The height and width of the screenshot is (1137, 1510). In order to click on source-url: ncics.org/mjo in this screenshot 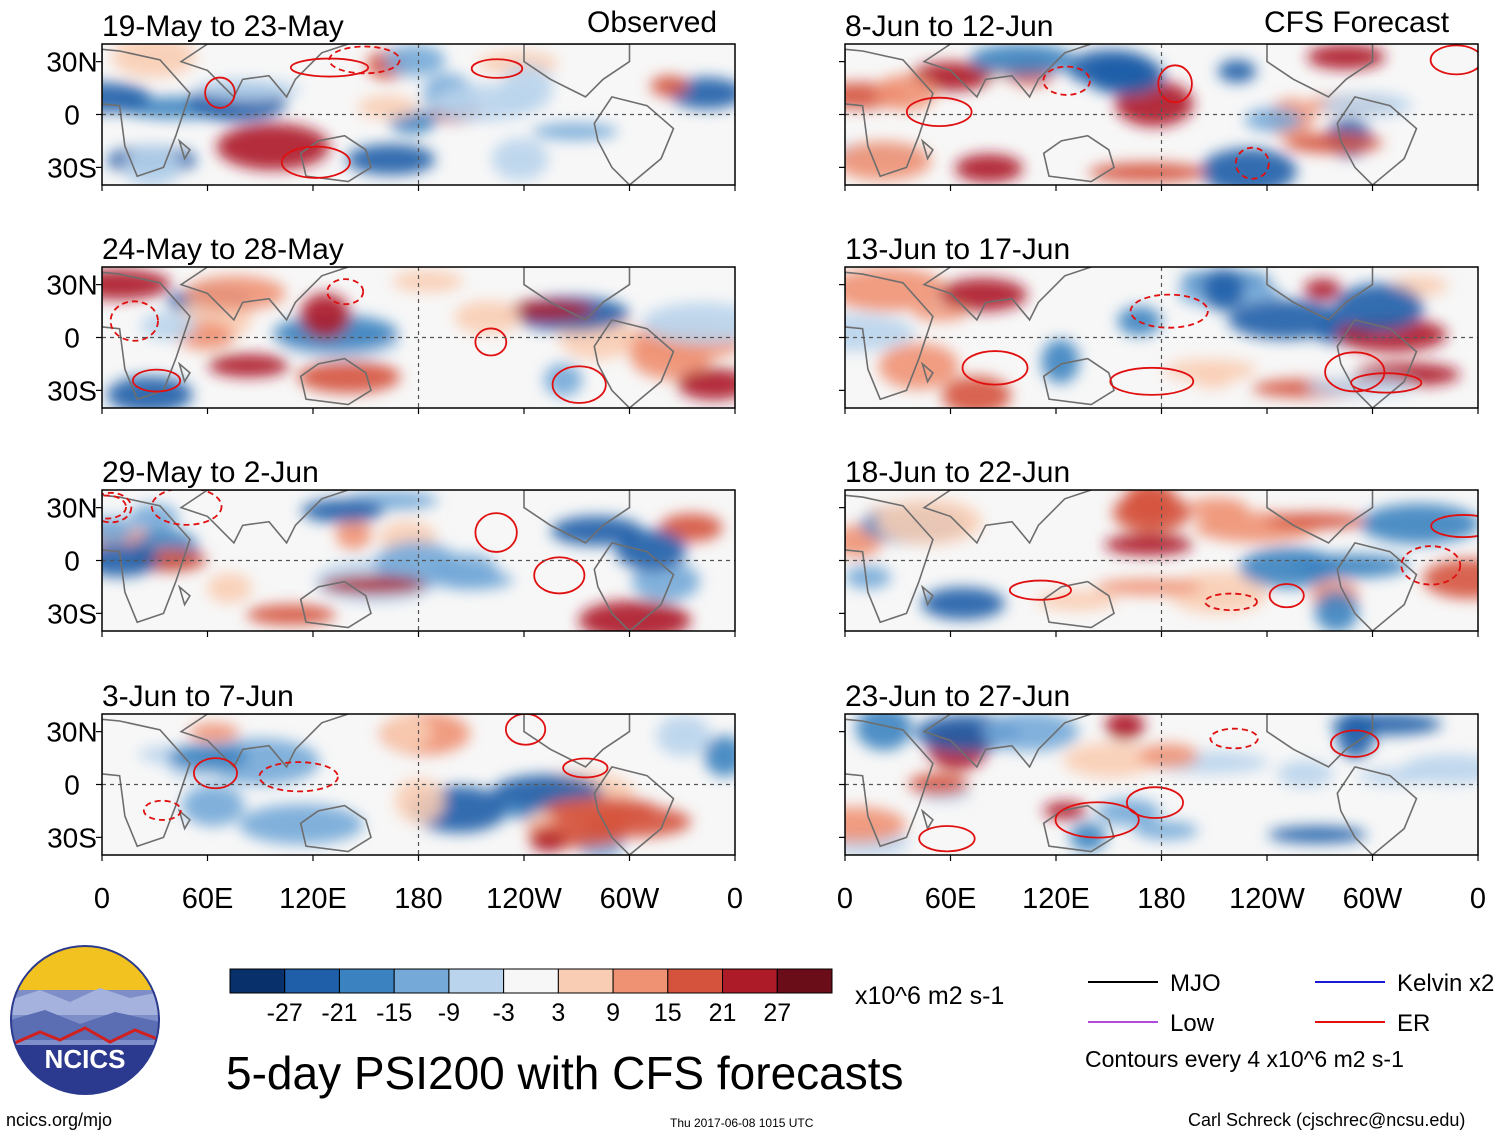, I will do `click(59, 1120)`.